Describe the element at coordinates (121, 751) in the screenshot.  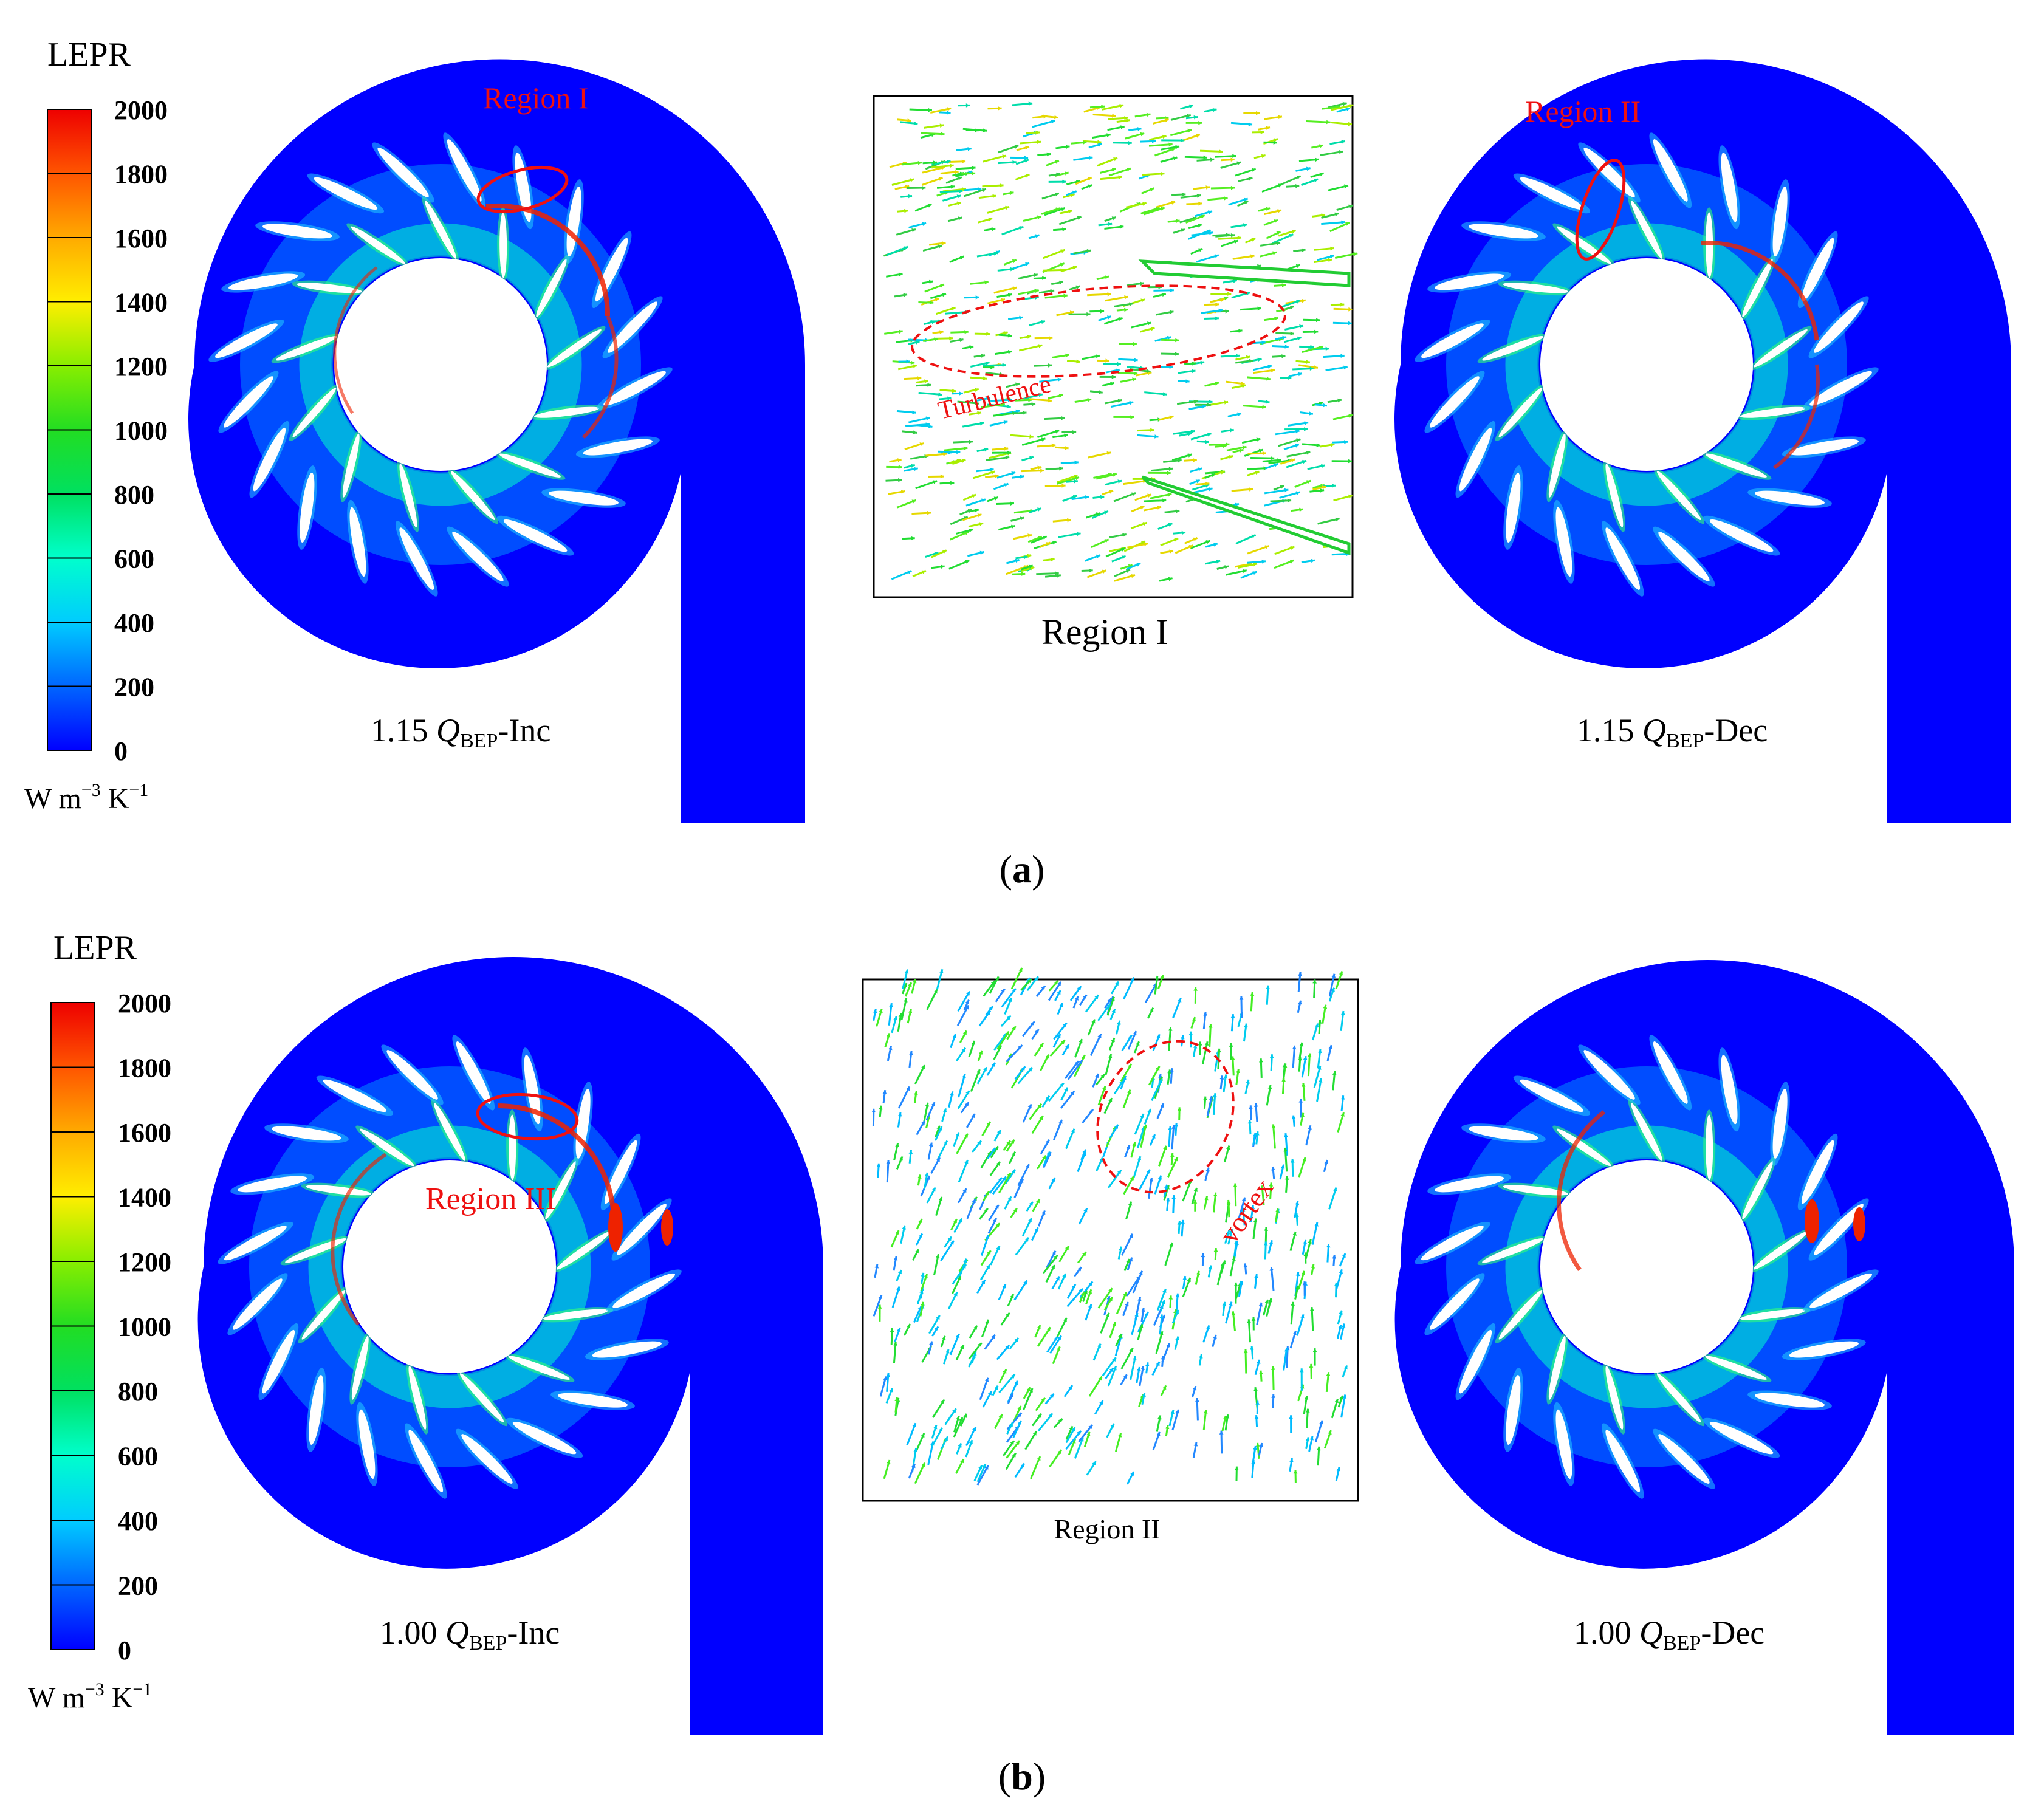
I see `legend-tick-label: 0` at that location.